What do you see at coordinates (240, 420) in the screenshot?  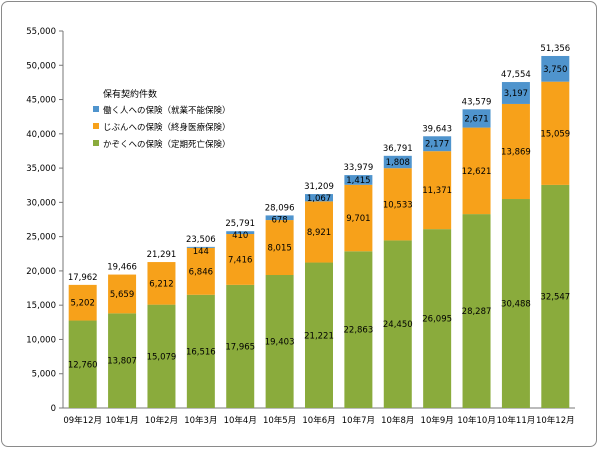 I see `x-tick-label: 10年4月` at bounding box center [240, 420].